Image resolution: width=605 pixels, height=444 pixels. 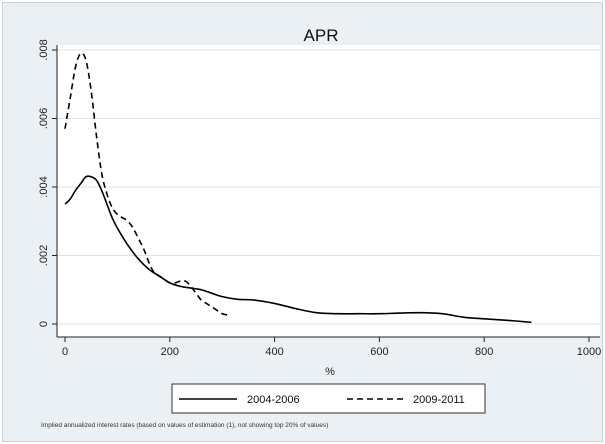 I want to click on legend-label-2004-2006: 2004-2006, so click(x=273, y=400).